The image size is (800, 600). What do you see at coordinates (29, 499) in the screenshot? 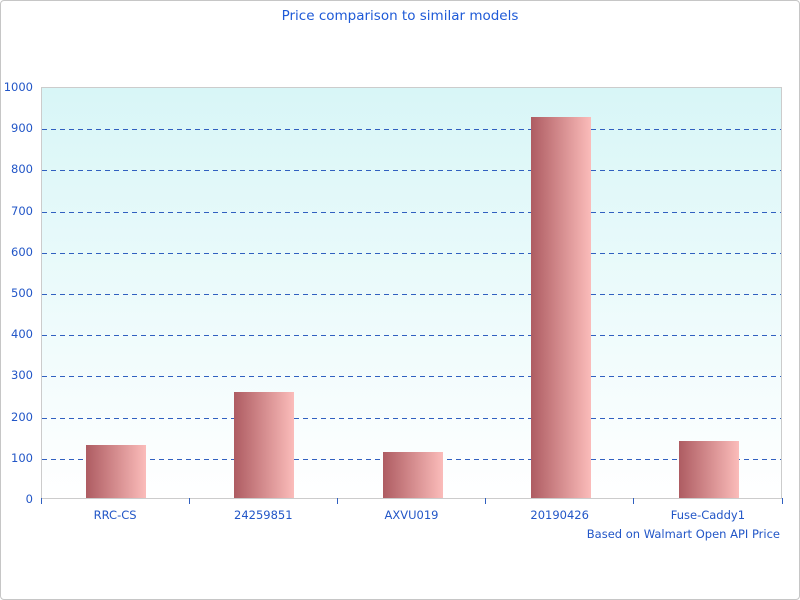
I see `y-axis-tick-label: 0` at bounding box center [29, 499].